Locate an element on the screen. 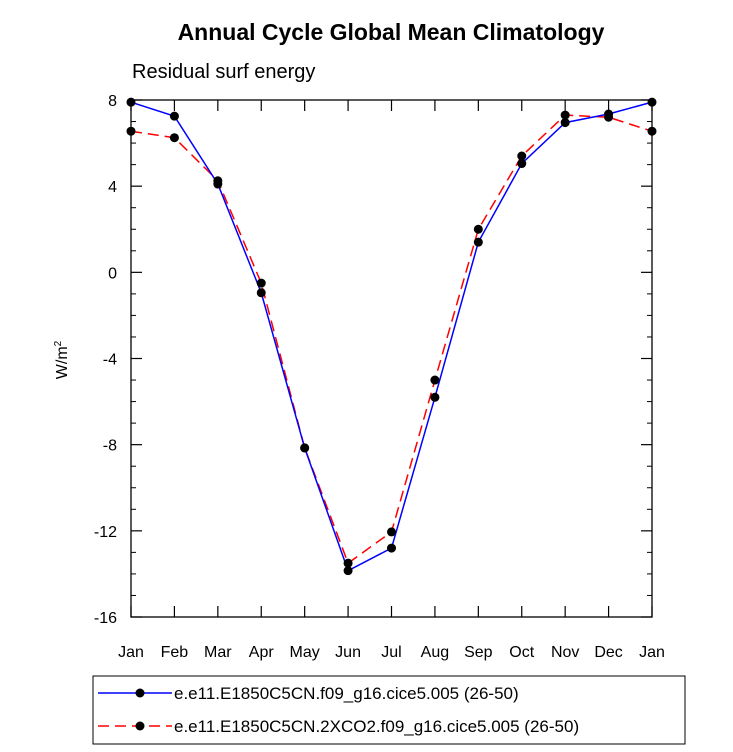 The image size is (733, 752). x-tick-label: Apr is located at coordinates (262, 652).